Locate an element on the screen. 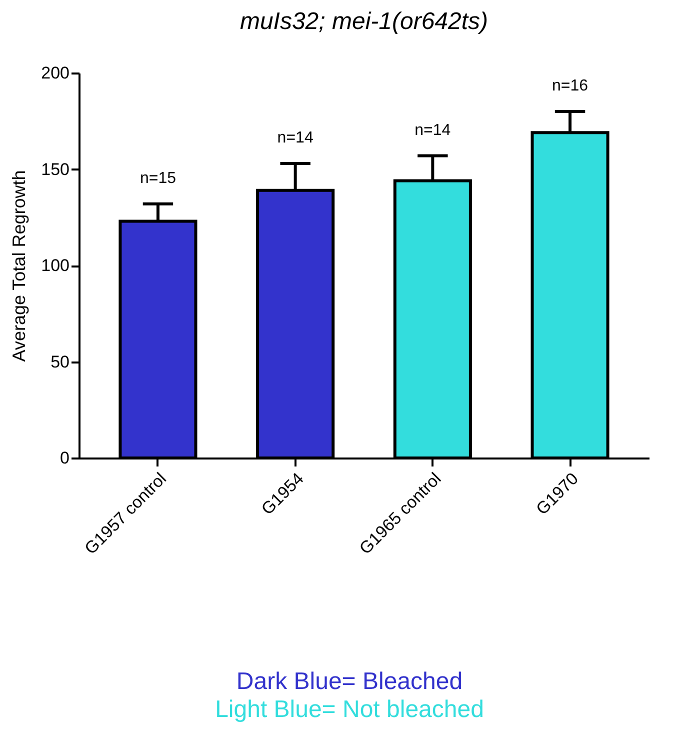 This screenshot has height=746, width=699. annotation: n=16 is located at coordinates (570, 86).